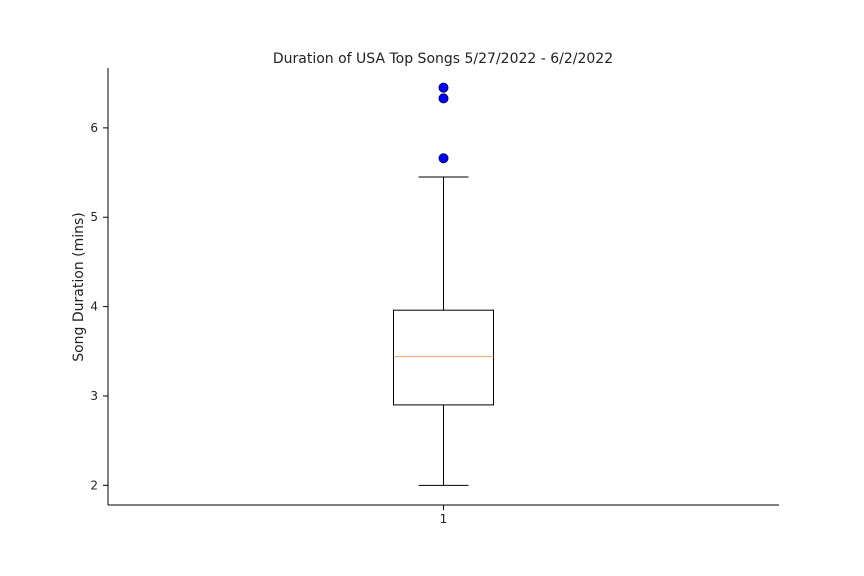 The image size is (864, 576). Describe the element at coordinates (94, 396) in the screenshot. I see `y-tick-label: 3` at that location.